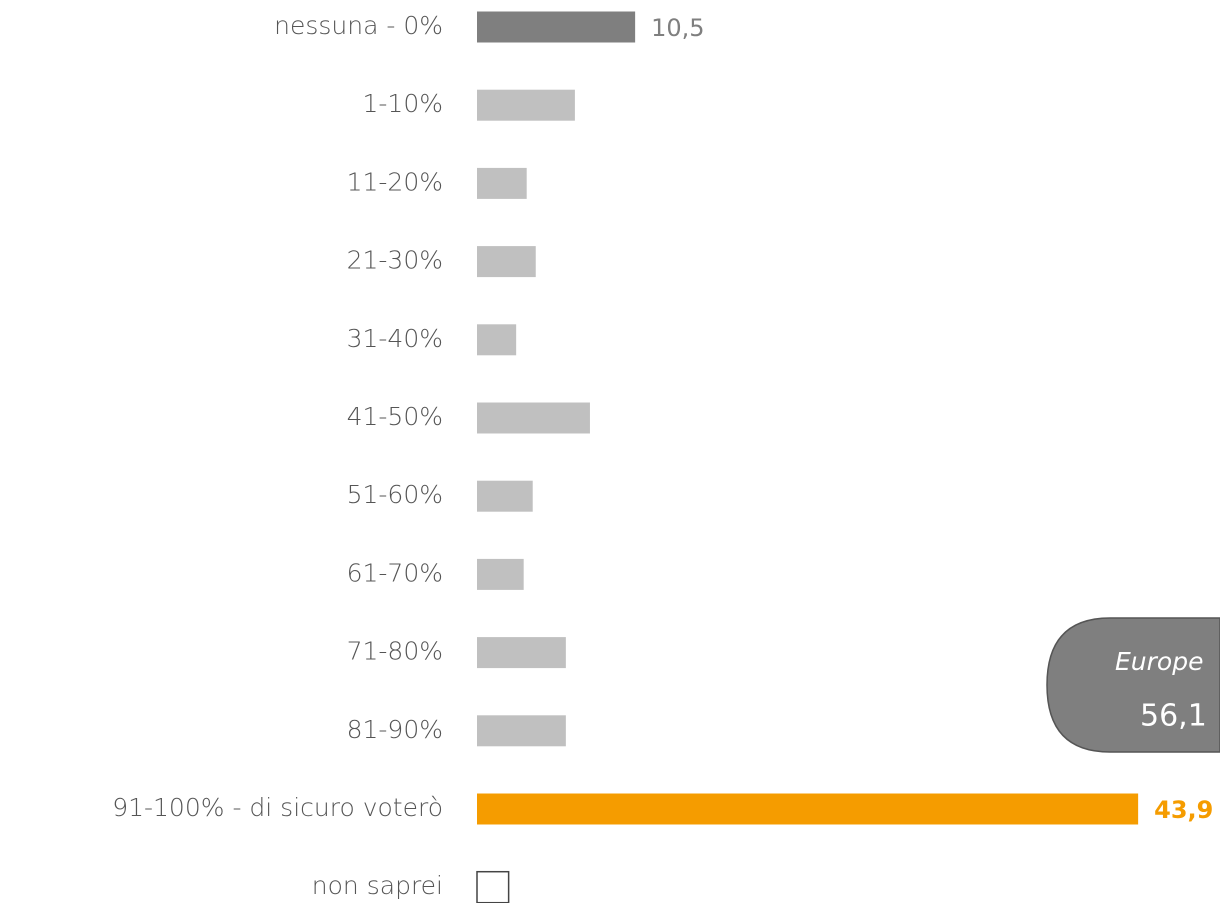 This screenshot has height=903, width=1220. Describe the element at coordinates (395, 338) in the screenshot. I see `category-label: 31-40%` at that location.